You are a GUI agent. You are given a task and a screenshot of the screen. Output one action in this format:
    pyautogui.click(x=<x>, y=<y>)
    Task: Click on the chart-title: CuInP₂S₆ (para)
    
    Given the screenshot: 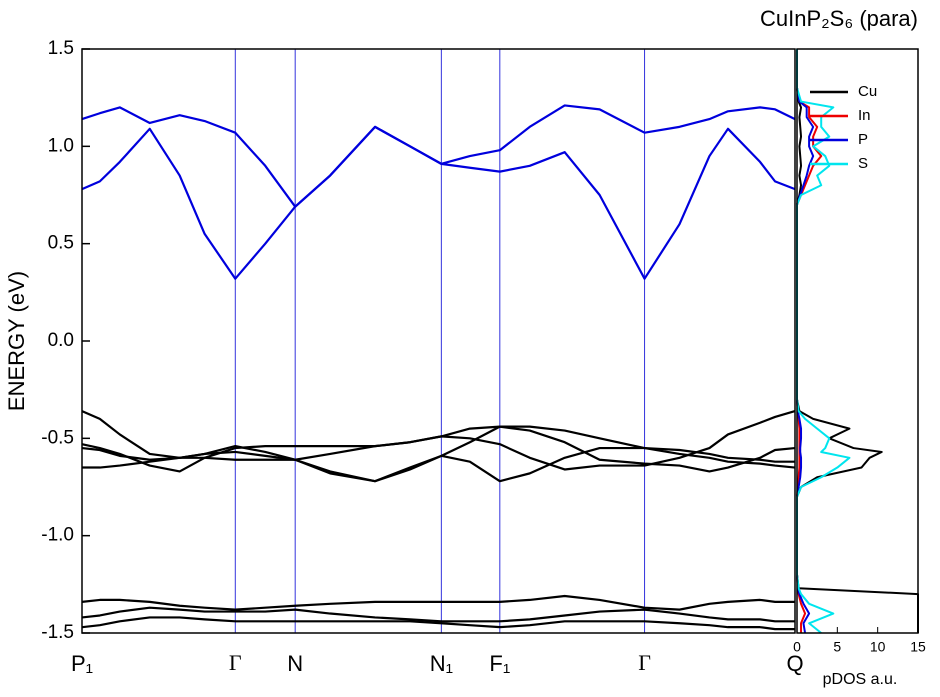 What is the action you would take?
    pyautogui.click(x=839, y=18)
    